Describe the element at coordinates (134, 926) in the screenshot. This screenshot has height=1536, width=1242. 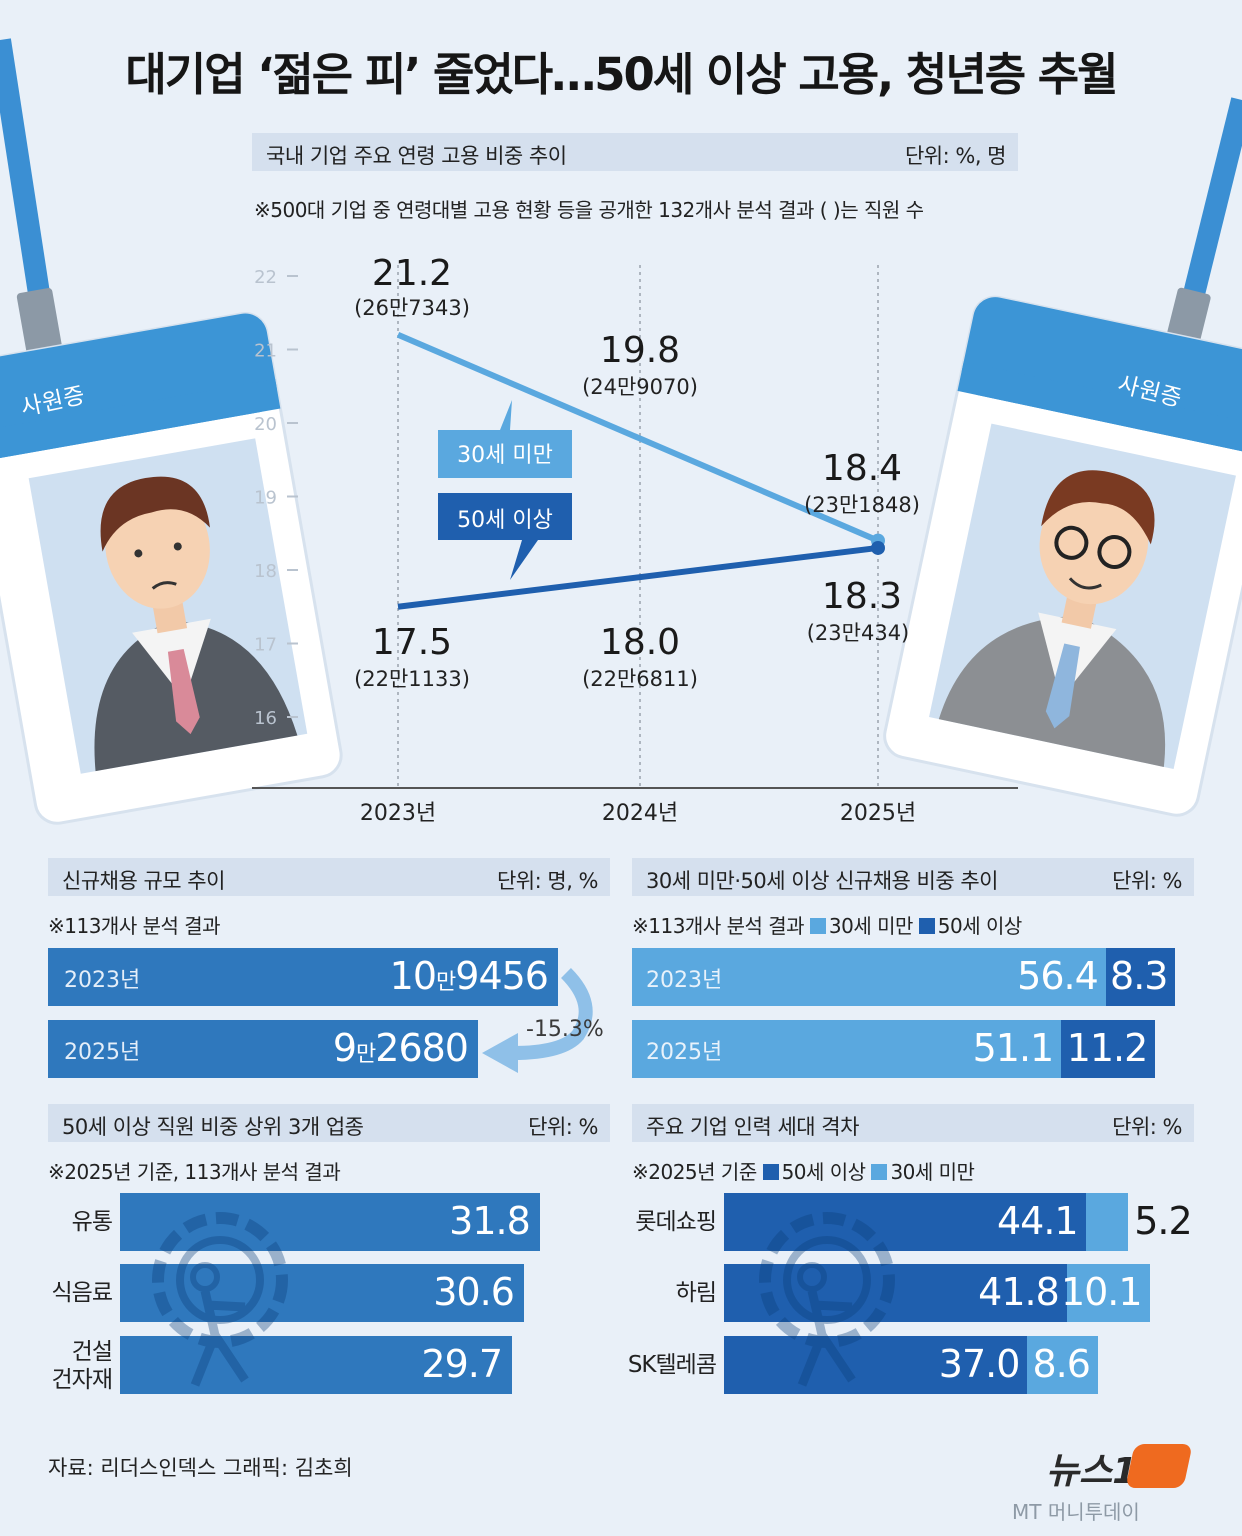
I see `new-hire-note: ※113개사 분석 결과` at that location.